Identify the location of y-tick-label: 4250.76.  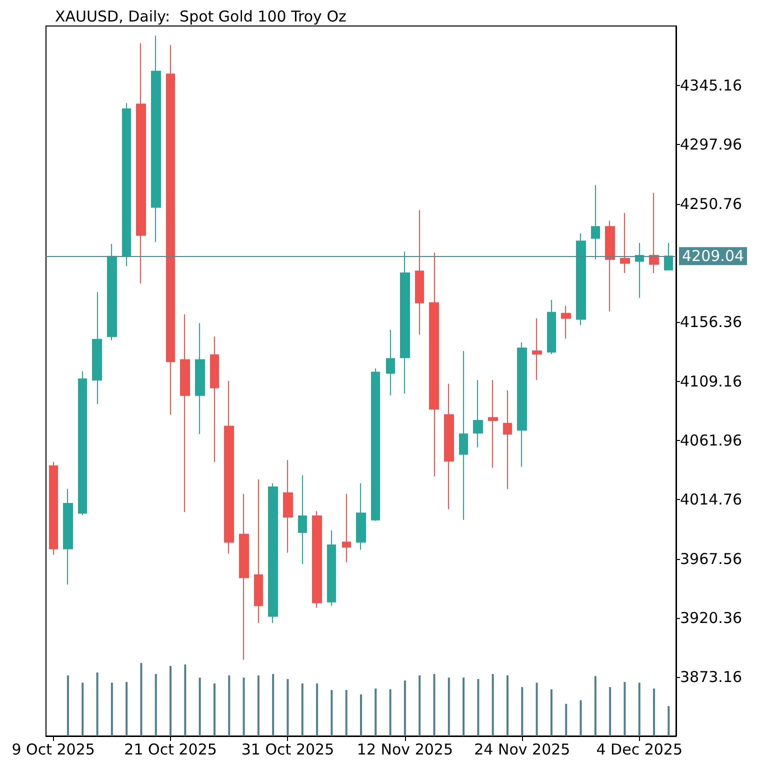
(711, 203).